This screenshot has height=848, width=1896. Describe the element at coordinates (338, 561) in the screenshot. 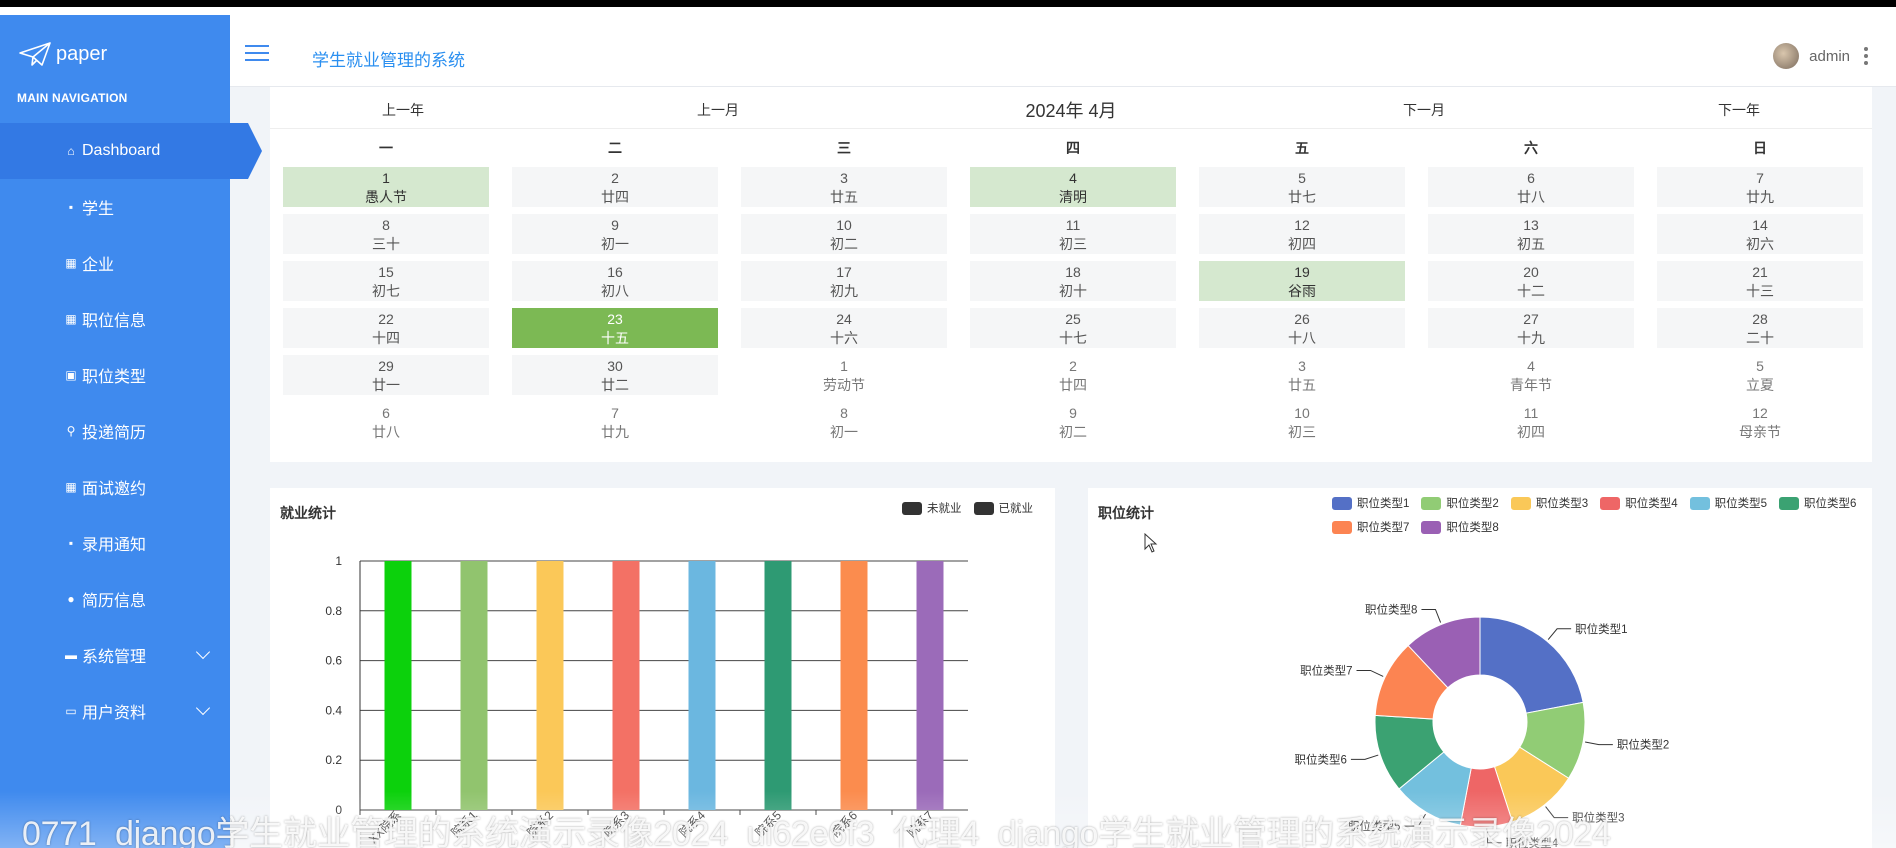

I see `y-tick-label: 1` at that location.